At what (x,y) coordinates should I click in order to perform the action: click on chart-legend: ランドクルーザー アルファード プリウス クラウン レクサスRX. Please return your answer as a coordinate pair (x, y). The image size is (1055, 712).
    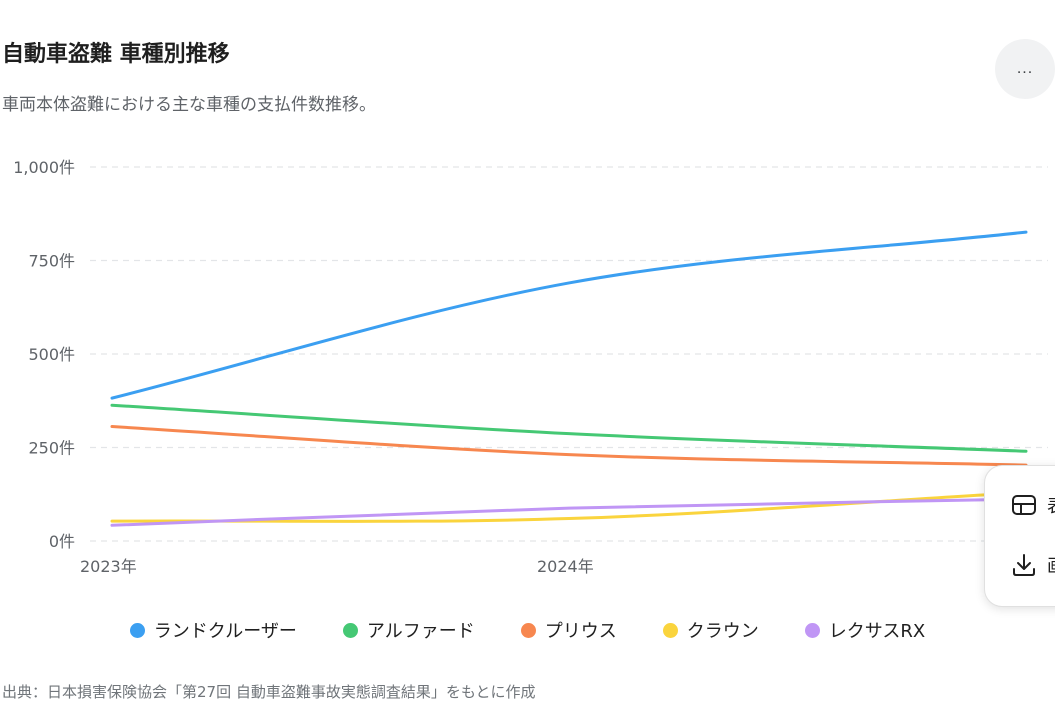
    Looking at the image, I should click on (527, 630).